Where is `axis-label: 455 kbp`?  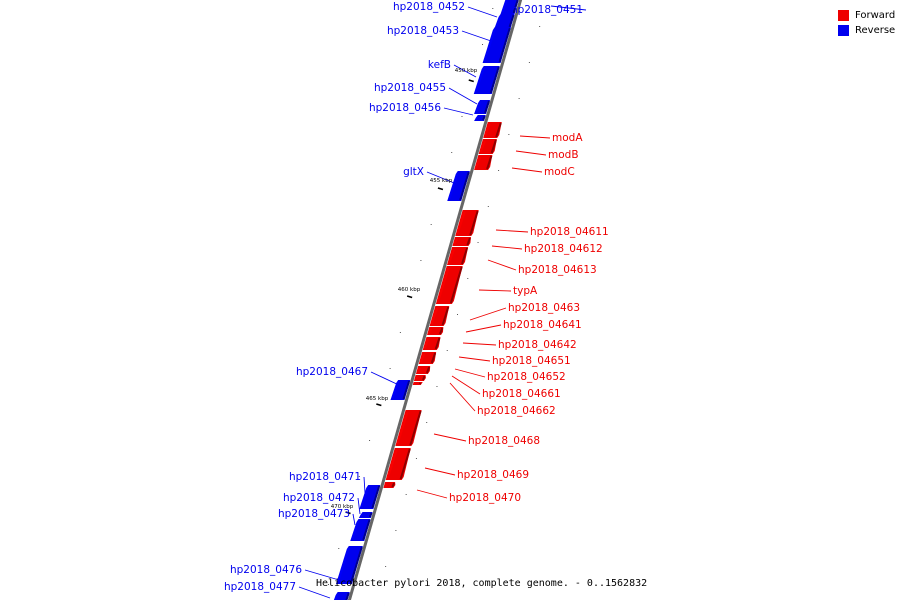 axis-label: 455 kbp is located at coordinates (441, 181).